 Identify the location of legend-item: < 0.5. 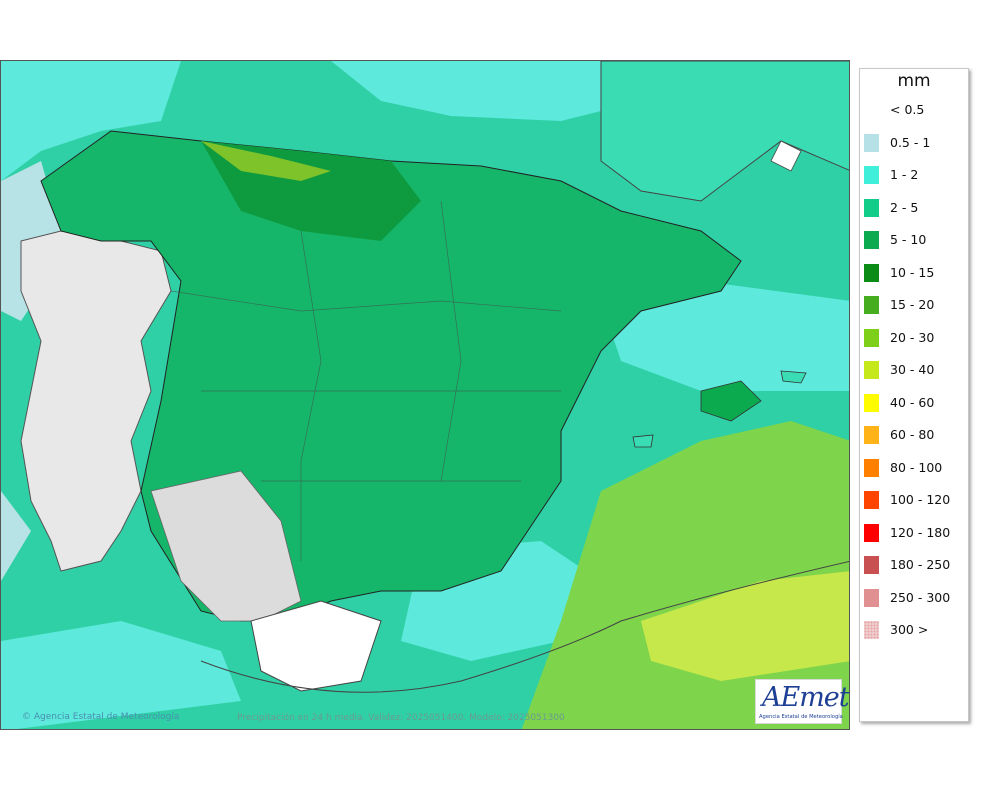
(916, 110).